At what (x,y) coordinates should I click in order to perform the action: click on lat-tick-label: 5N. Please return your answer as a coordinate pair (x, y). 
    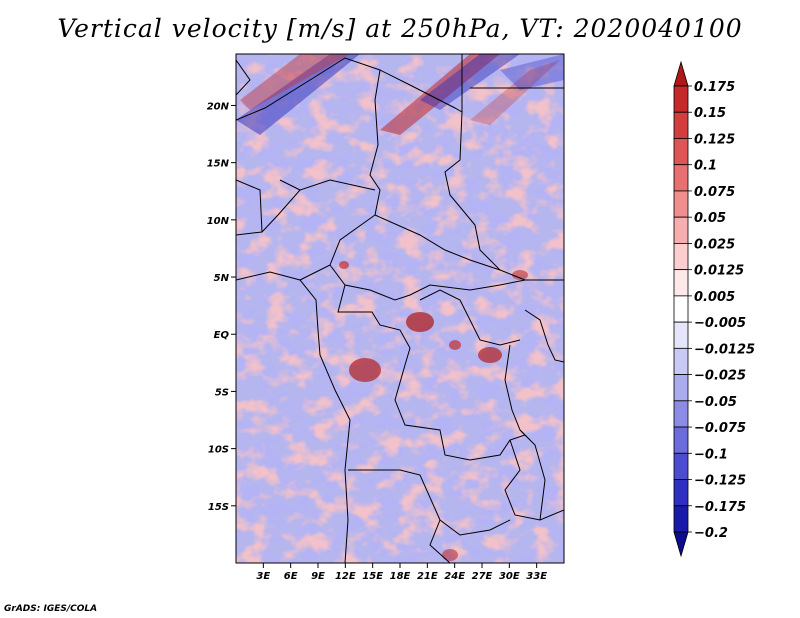
    Looking at the image, I should click on (222, 278).